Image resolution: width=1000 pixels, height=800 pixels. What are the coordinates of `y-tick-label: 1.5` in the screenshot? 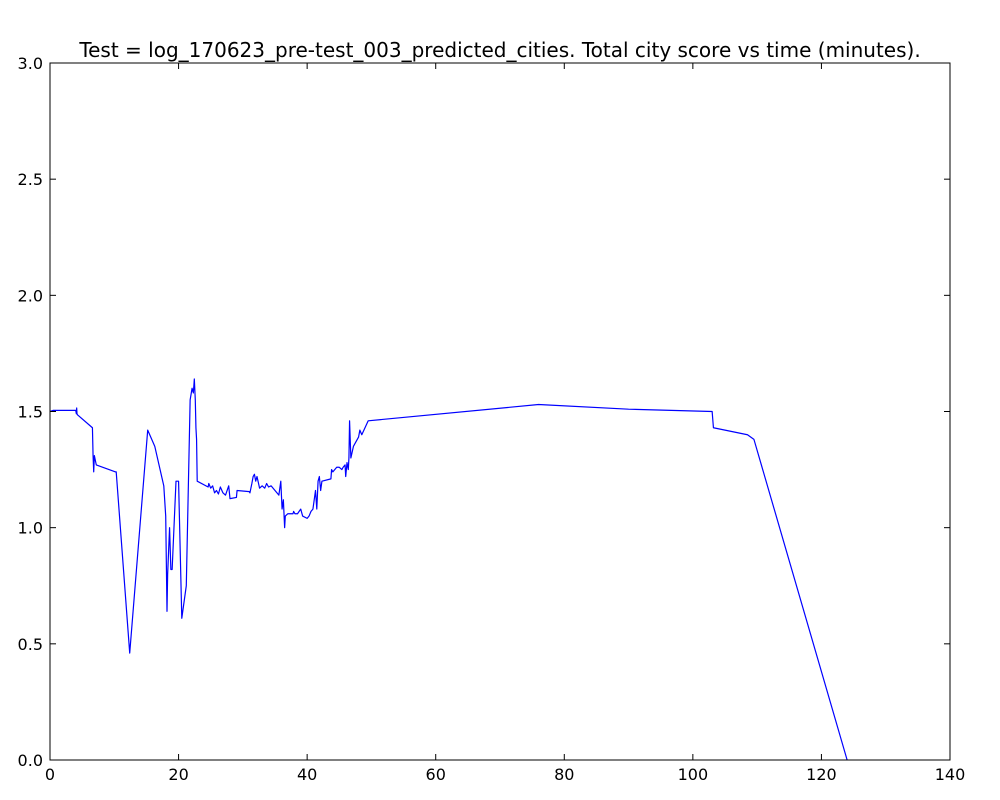 It's located at (30, 412).